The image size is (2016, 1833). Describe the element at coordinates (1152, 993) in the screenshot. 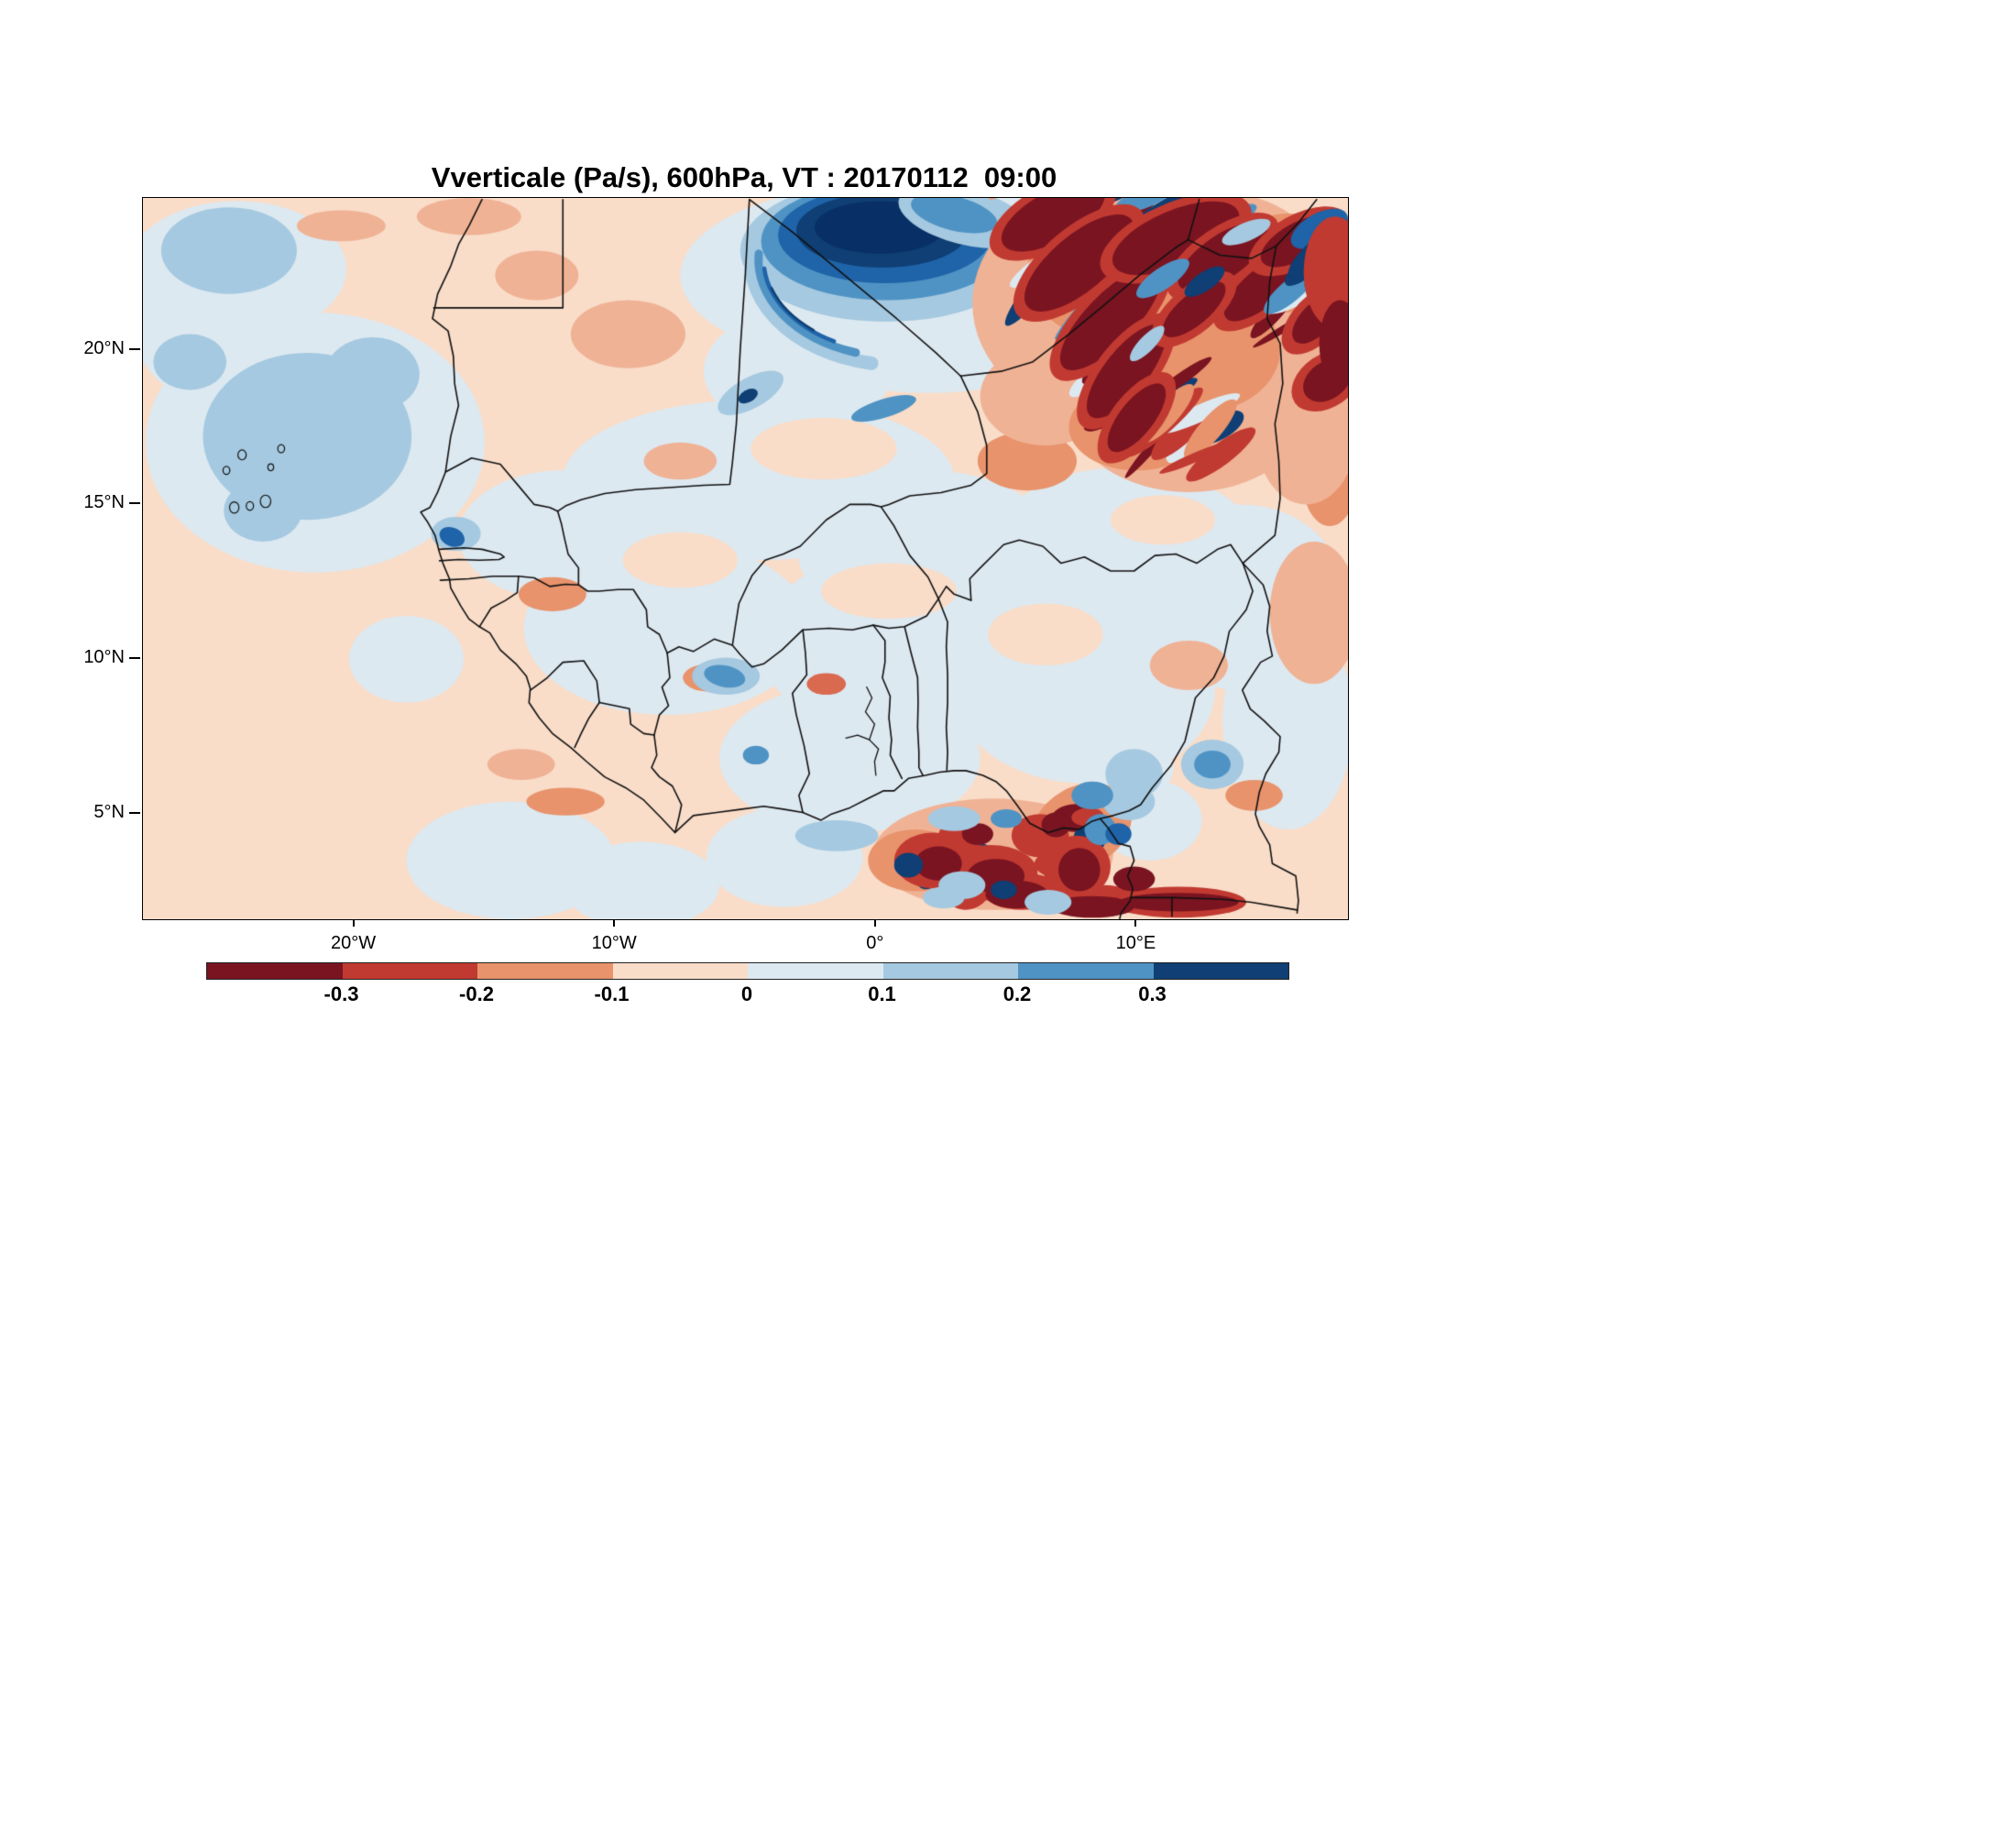

I see `colorbar-tick-label: 0.3` at that location.